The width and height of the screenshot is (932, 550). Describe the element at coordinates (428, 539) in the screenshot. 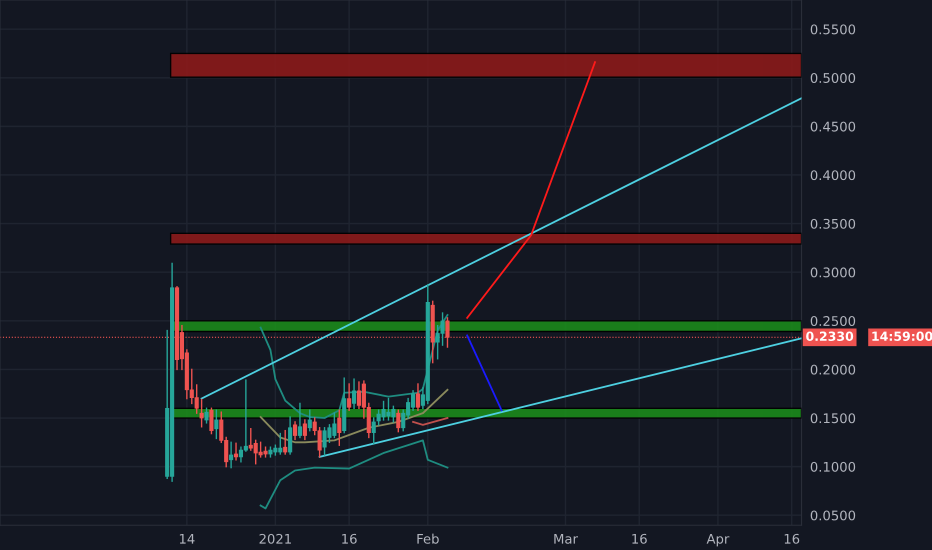

I see `x-tick-label: Feb` at that location.